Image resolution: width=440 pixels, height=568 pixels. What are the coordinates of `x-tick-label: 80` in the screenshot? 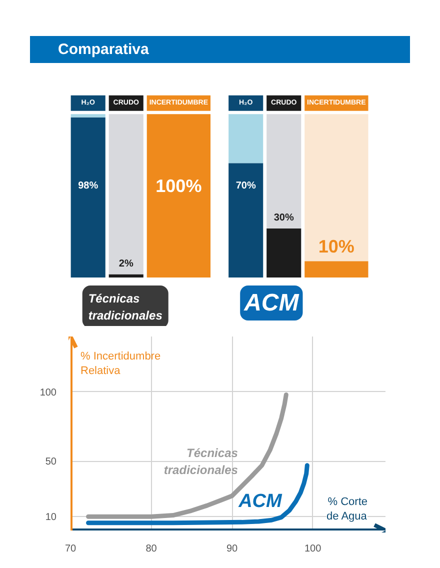 It's located at (152, 549).